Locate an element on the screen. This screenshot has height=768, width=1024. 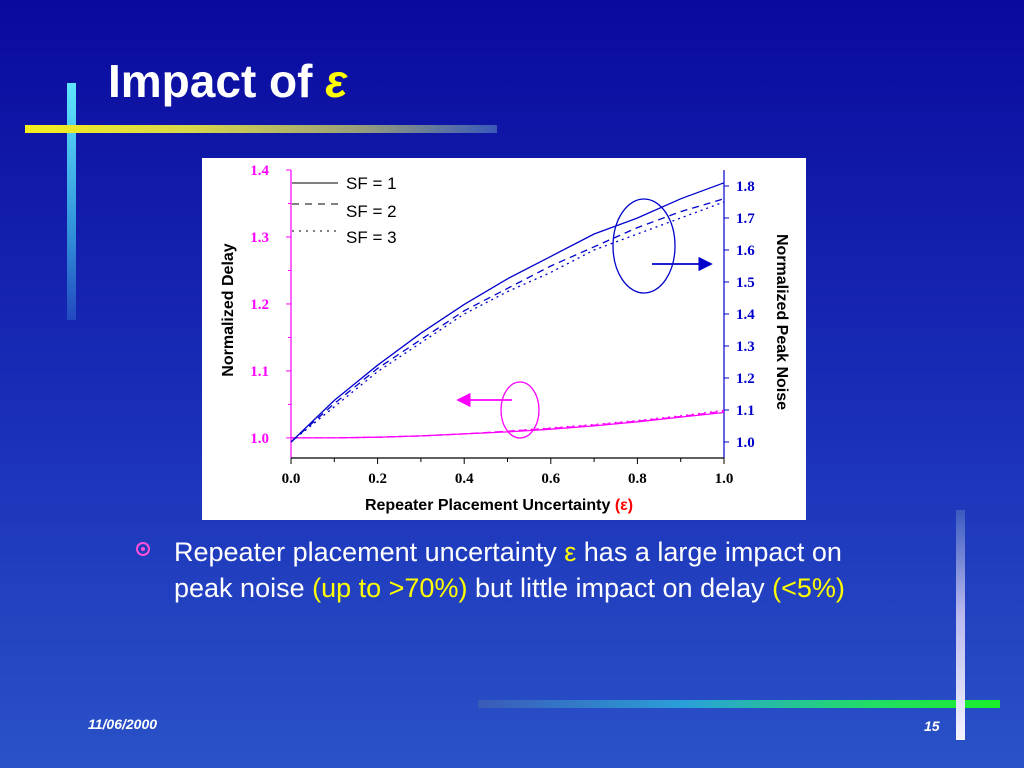
chart-series is located at coordinates (507, 312).